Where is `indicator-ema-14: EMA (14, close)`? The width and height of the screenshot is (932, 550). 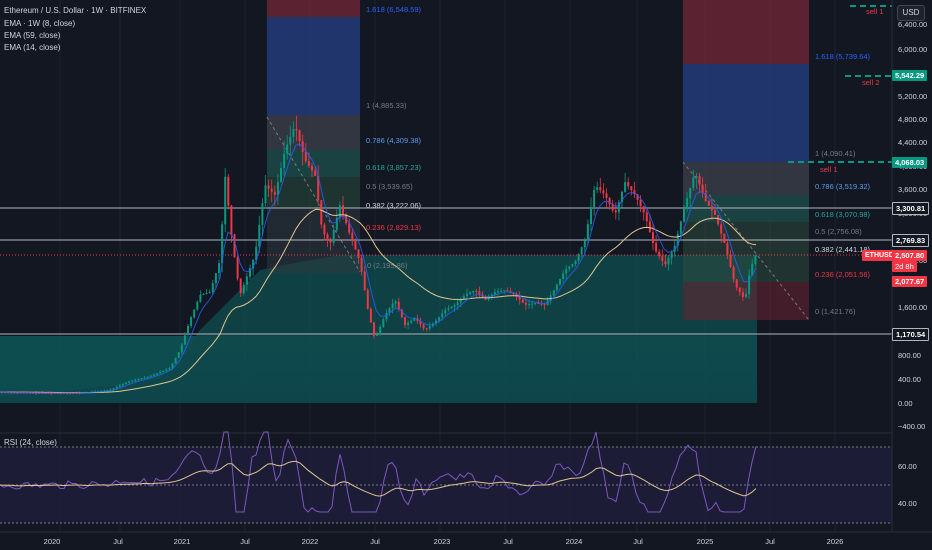 indicator-ema-14: EMA (14, close) is located at coordinates (32, 47).